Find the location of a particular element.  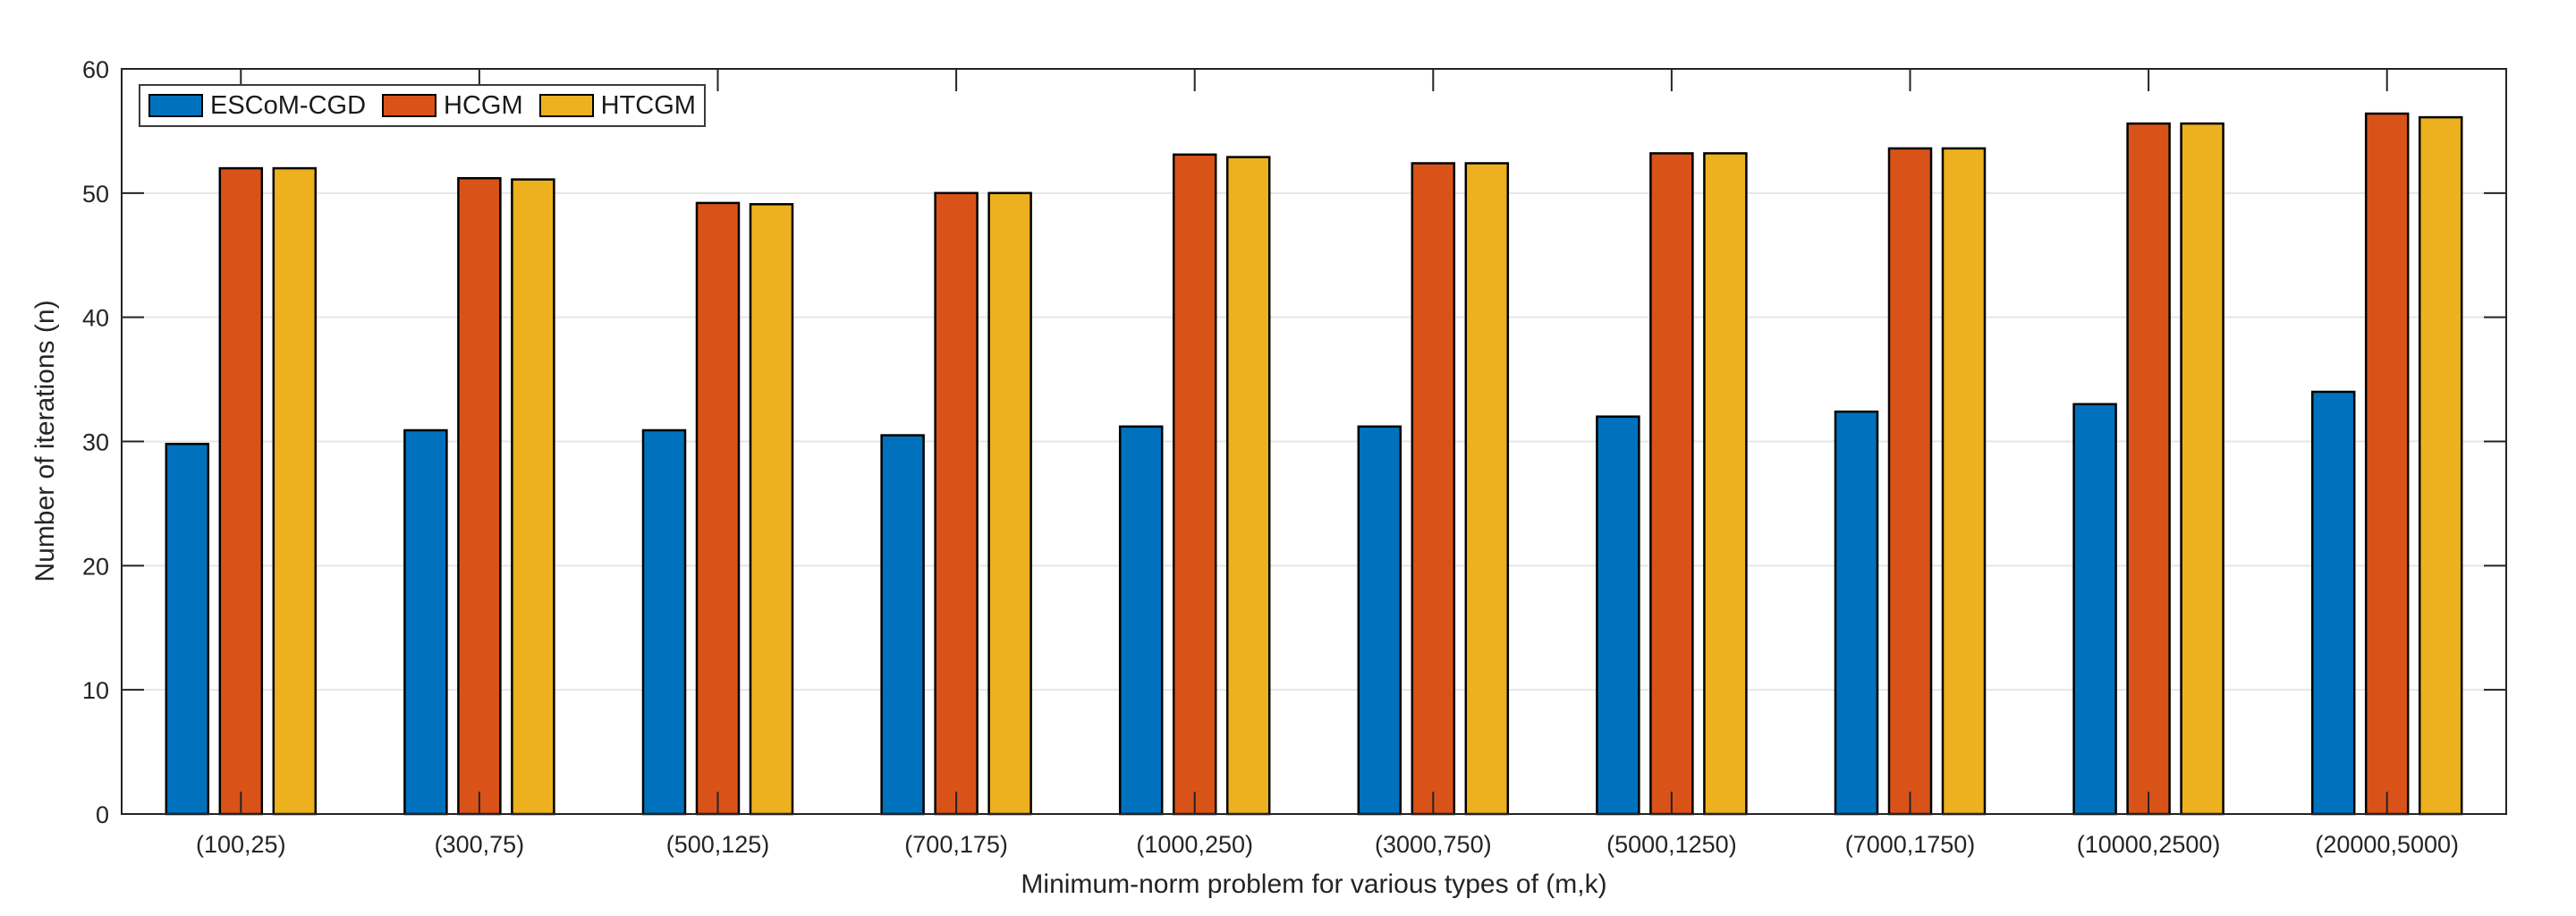

bar-HTCGM-(20000,5000) is located at coordinates (2440, 465).